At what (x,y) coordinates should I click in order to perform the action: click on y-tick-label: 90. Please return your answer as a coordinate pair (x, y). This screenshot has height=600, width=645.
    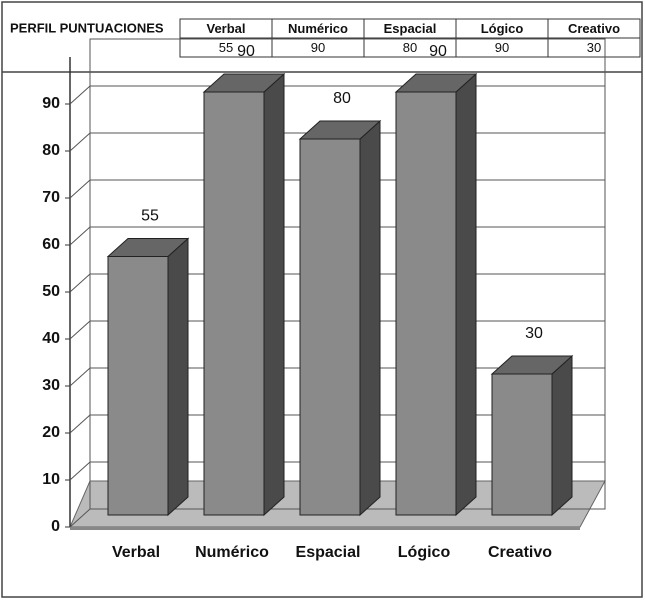
    Looking at the image, I should click on (51, 103).